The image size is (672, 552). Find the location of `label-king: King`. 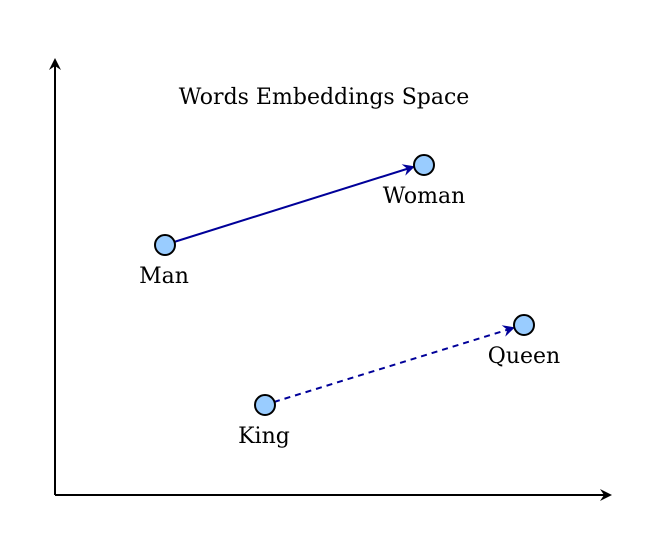

label-king: King is located at coordinates (264, 436).